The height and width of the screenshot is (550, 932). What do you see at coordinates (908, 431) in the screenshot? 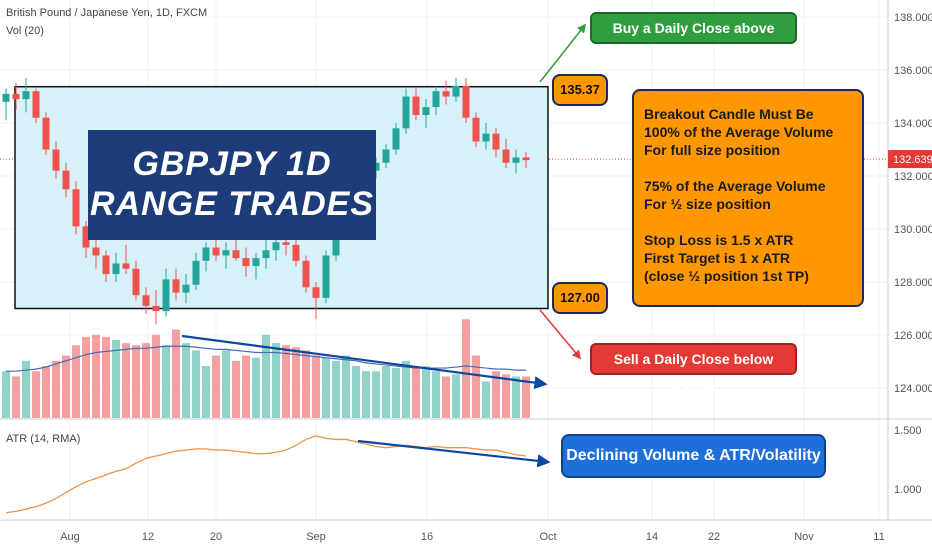
I see `atr-tick-label: 1.500` at bounding box center [908, 431].